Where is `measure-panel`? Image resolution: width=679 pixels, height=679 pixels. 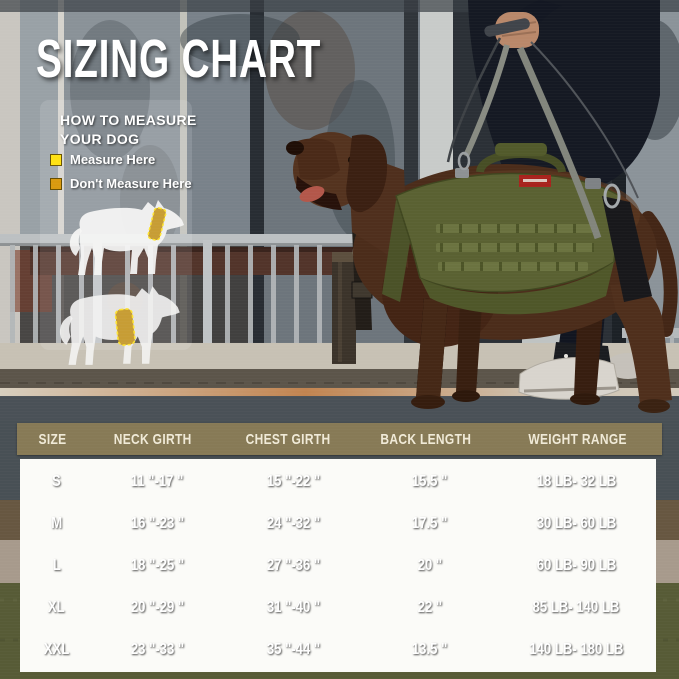 measure-panel is located at coordinates (116, 225).